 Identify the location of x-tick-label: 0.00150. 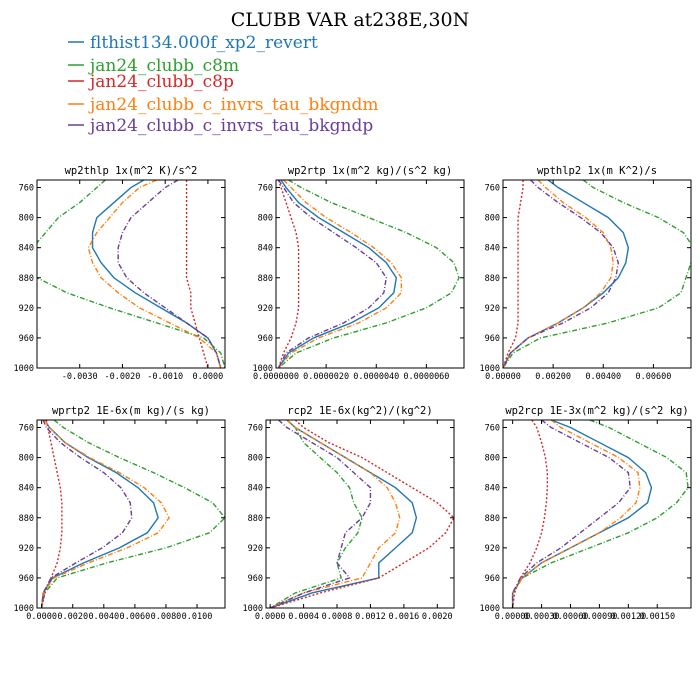
(657, 617).